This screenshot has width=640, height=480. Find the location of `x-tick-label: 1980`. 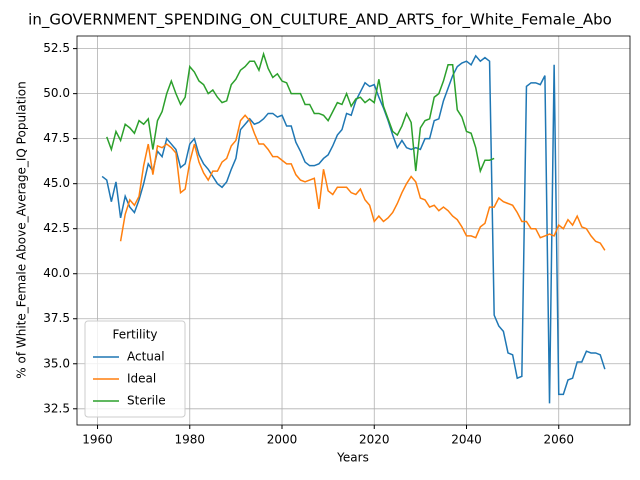

x-tick-label: 1980 is located at coordinates (189, 440).